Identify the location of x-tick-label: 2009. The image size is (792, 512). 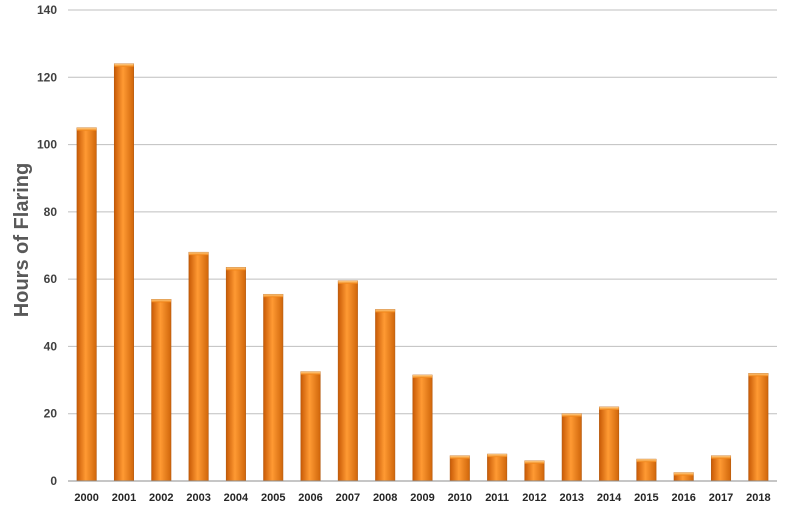
(422, 498).